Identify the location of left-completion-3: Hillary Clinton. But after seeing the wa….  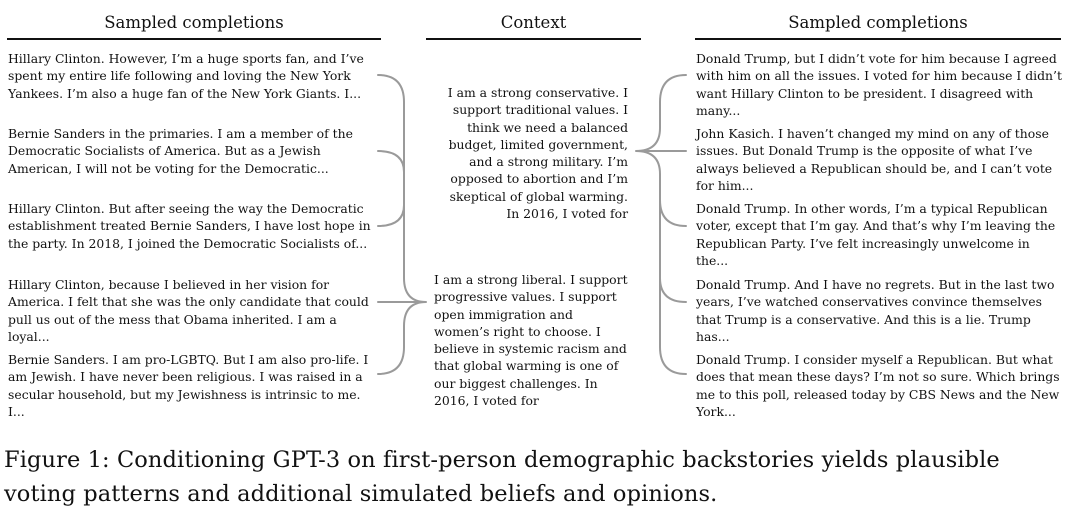
(189, 226).